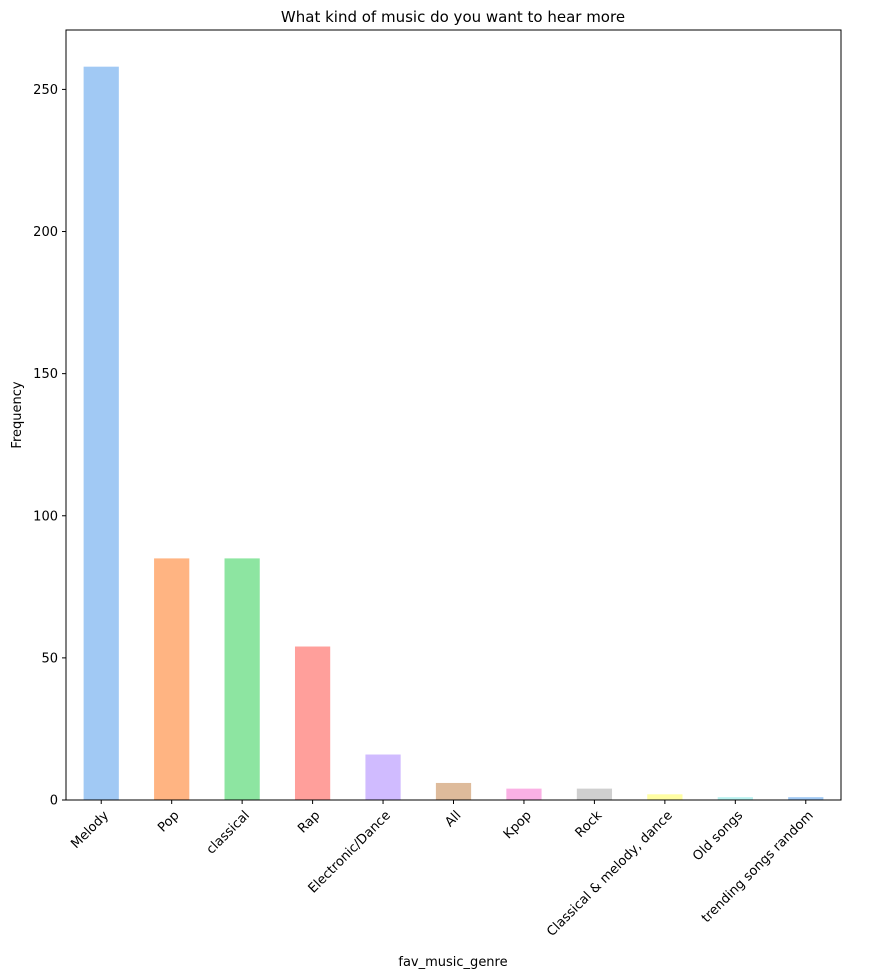 The image size is (877, 978). What do you see at coordinates (54, 801) in the screenshot?
I see `y-tick-label-0: 0` at bounding box center [54, 801].